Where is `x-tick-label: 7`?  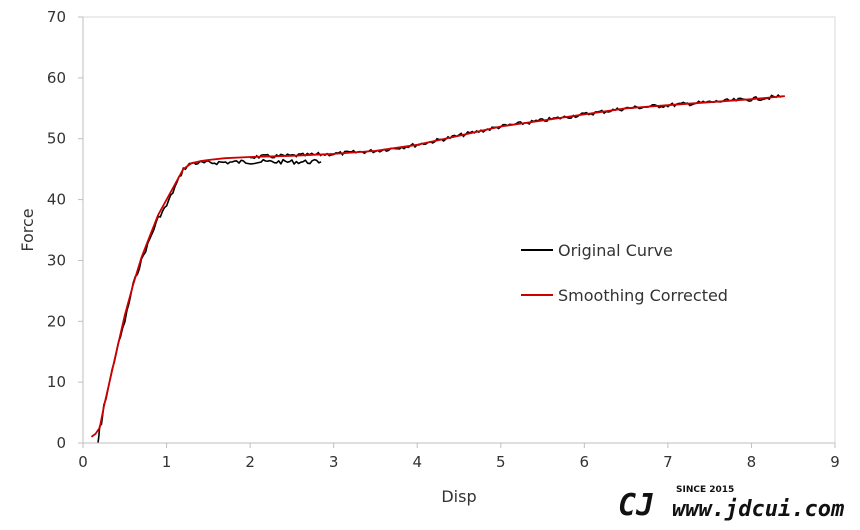 x-tick-label: 7 is located at coordinates (668, 462).